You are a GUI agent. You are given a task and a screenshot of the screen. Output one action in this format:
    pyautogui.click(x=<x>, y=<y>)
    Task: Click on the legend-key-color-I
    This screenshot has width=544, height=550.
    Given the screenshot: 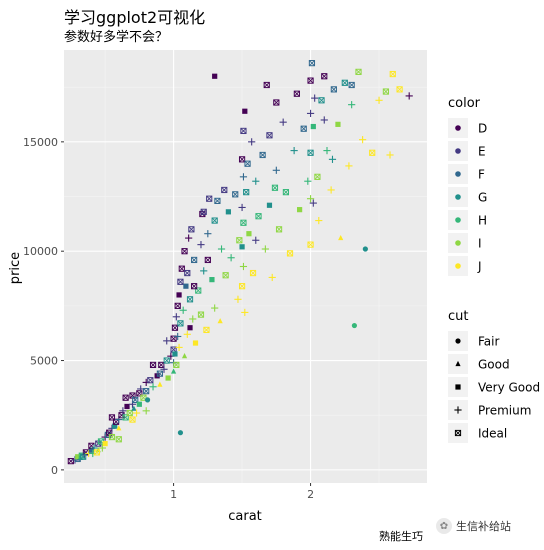 What is the action you would take?
    pyautogui.click(x=458, y=243)
    